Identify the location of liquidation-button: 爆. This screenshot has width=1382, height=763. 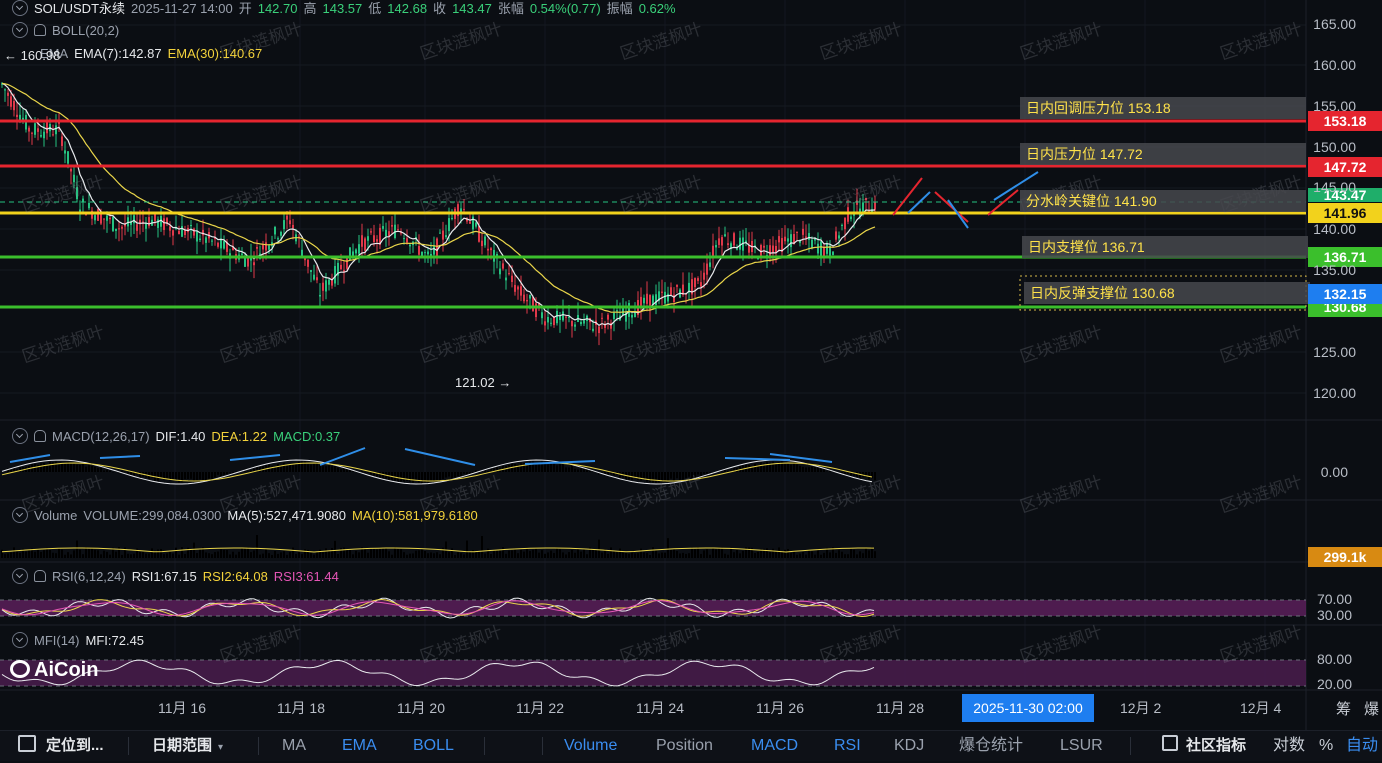
(1371, 708).